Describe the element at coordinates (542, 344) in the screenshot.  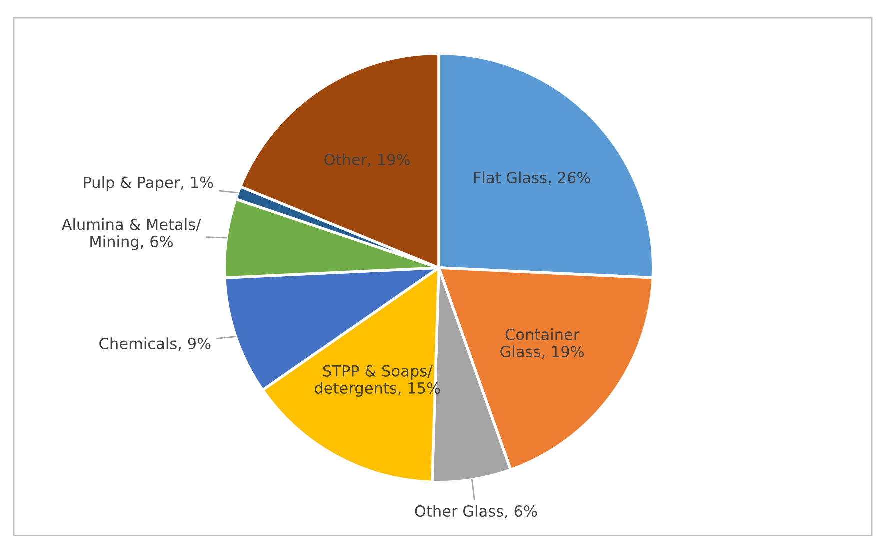
I see `slice-label: Container Glass, 19%` at that location.